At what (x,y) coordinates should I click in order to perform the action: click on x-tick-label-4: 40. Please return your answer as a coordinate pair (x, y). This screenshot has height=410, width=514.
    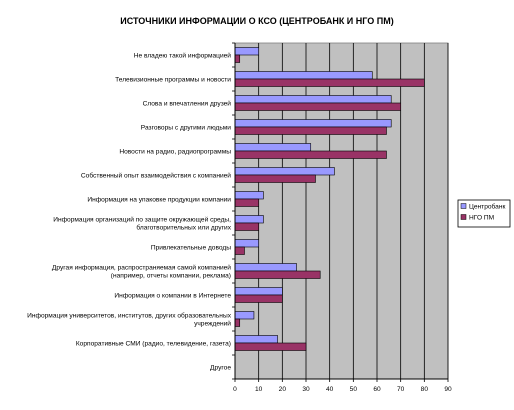
    Looking at the image, I should click on (330, 389).